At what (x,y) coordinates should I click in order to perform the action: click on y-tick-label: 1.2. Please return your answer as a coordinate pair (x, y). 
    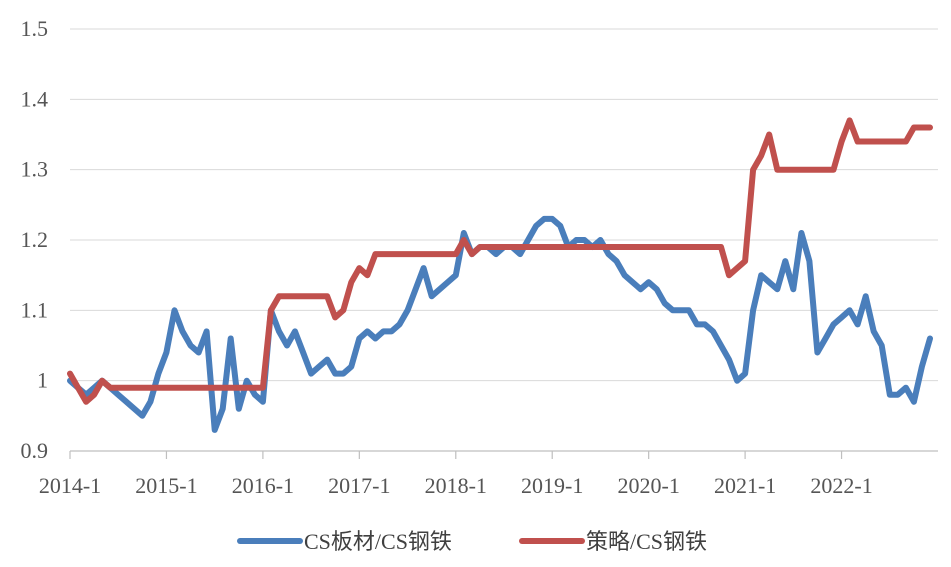
    Looking at the image, I should click on (35, 239).